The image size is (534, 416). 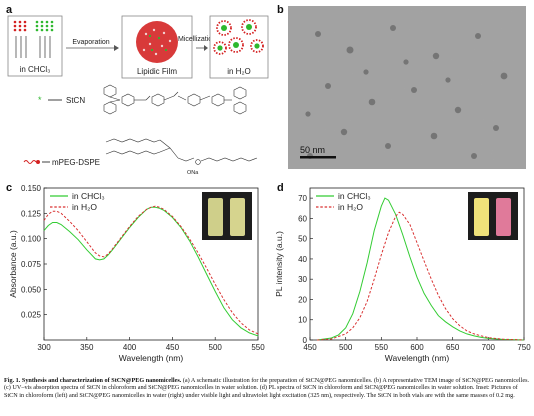 What do you see at coordinates (302, 279) in the screenshot?
I see `y-tick-label: 30` at bounding box center [302, 279].